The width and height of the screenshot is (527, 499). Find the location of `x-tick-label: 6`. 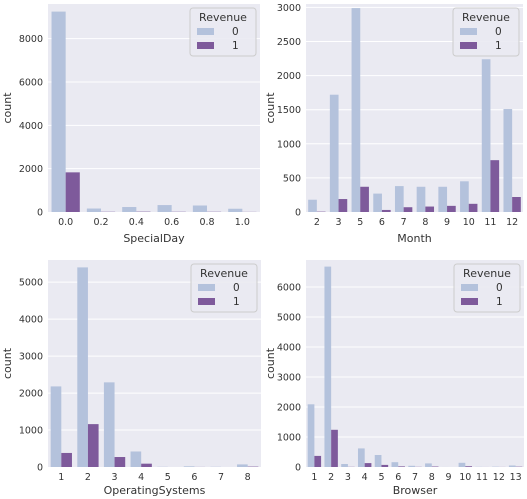

x-tick-label: 6 is located at coordinates (382, 222).